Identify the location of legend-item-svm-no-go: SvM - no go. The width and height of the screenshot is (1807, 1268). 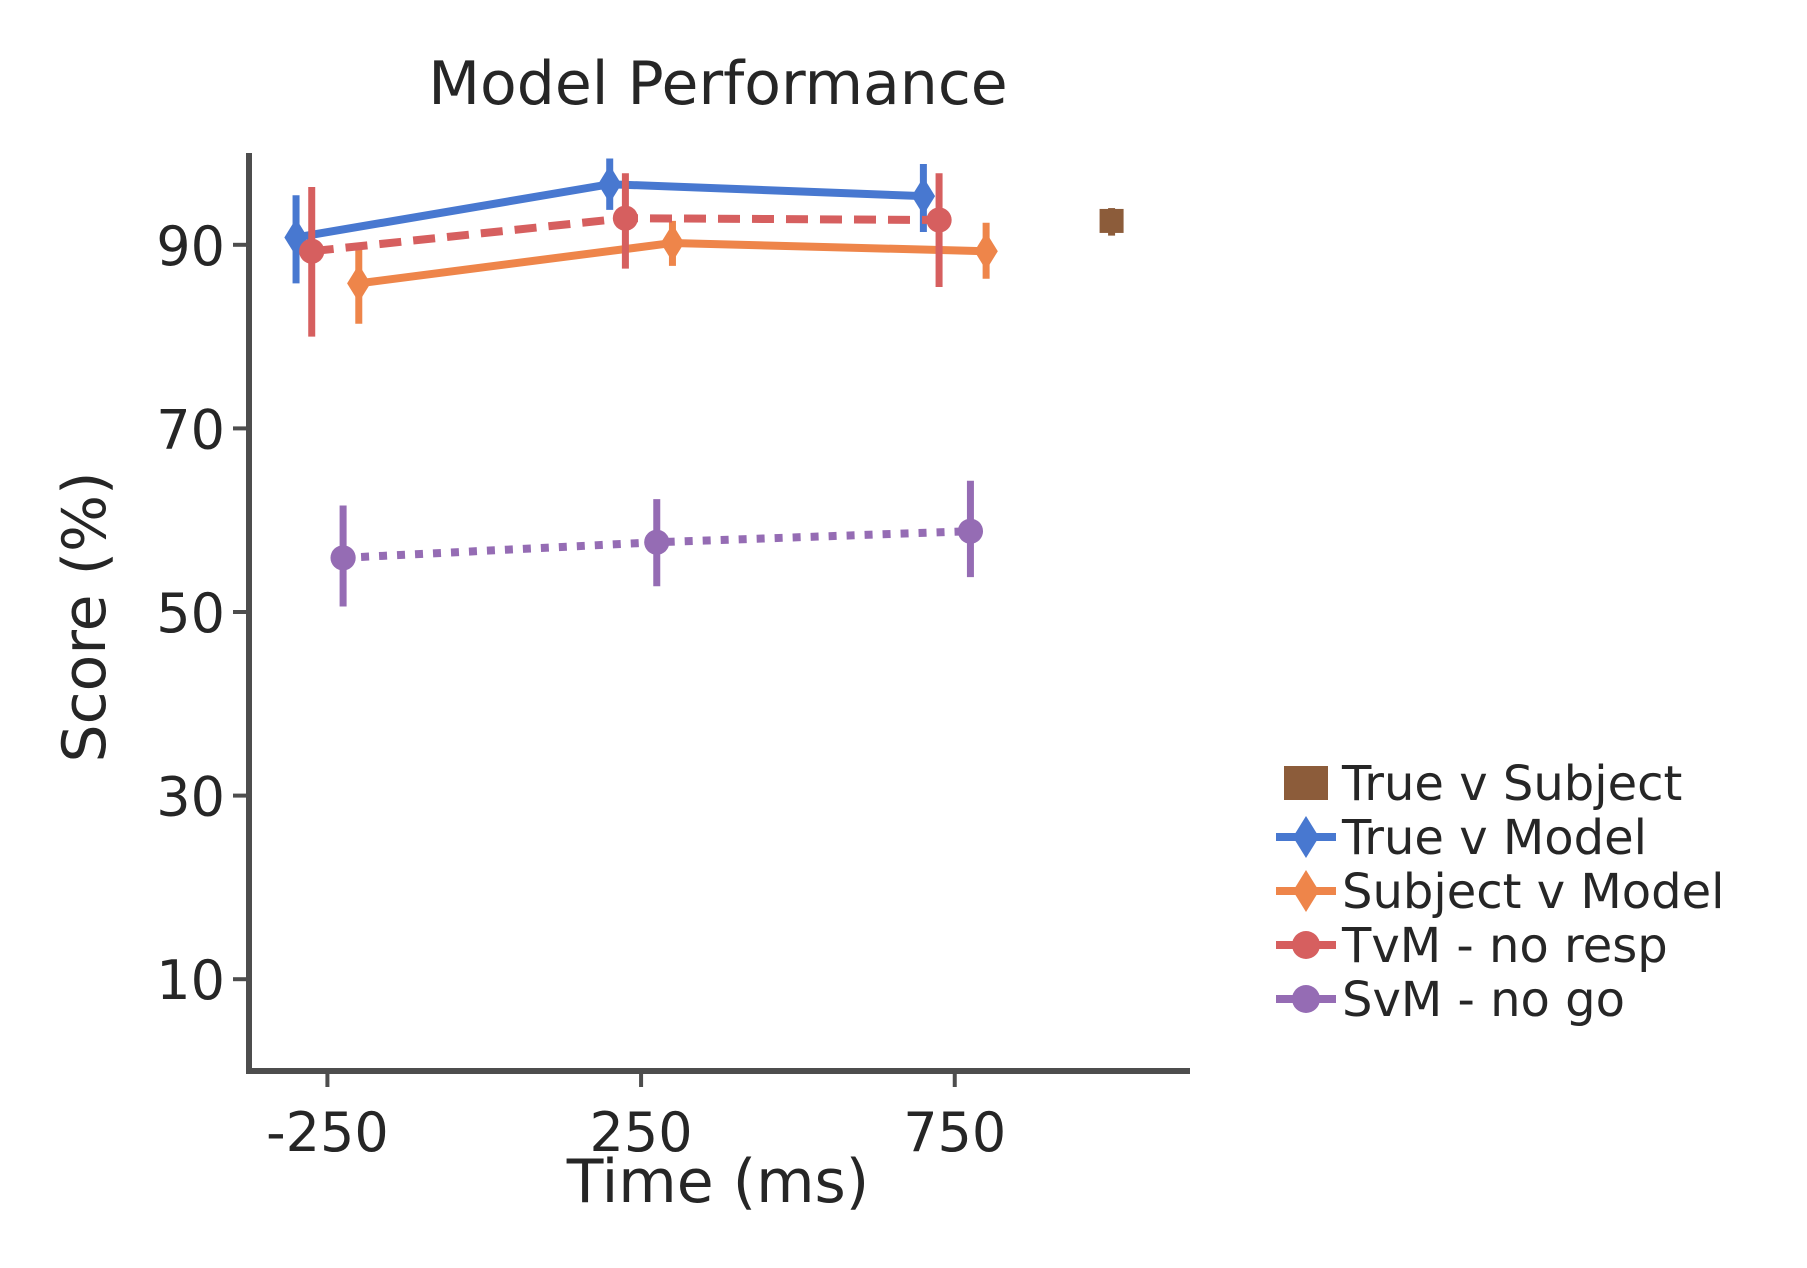
(1450, 1000).